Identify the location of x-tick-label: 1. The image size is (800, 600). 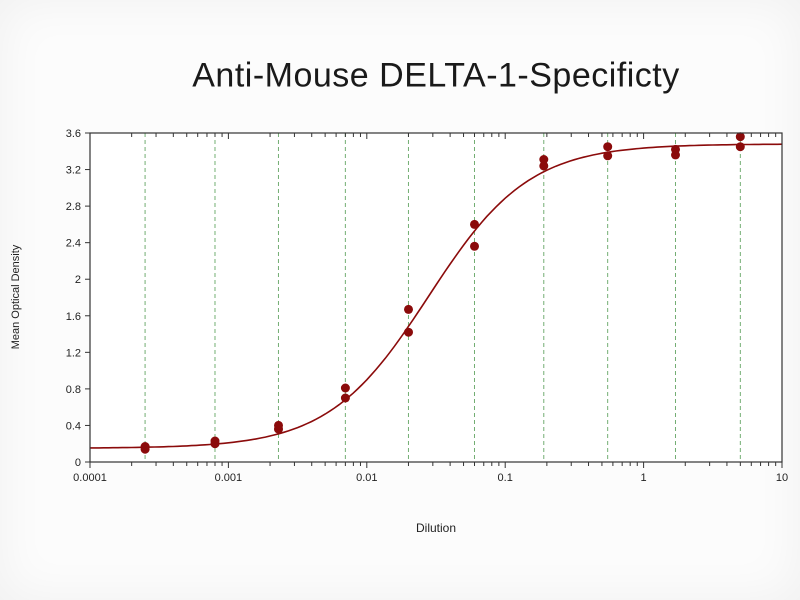
(644, 478).